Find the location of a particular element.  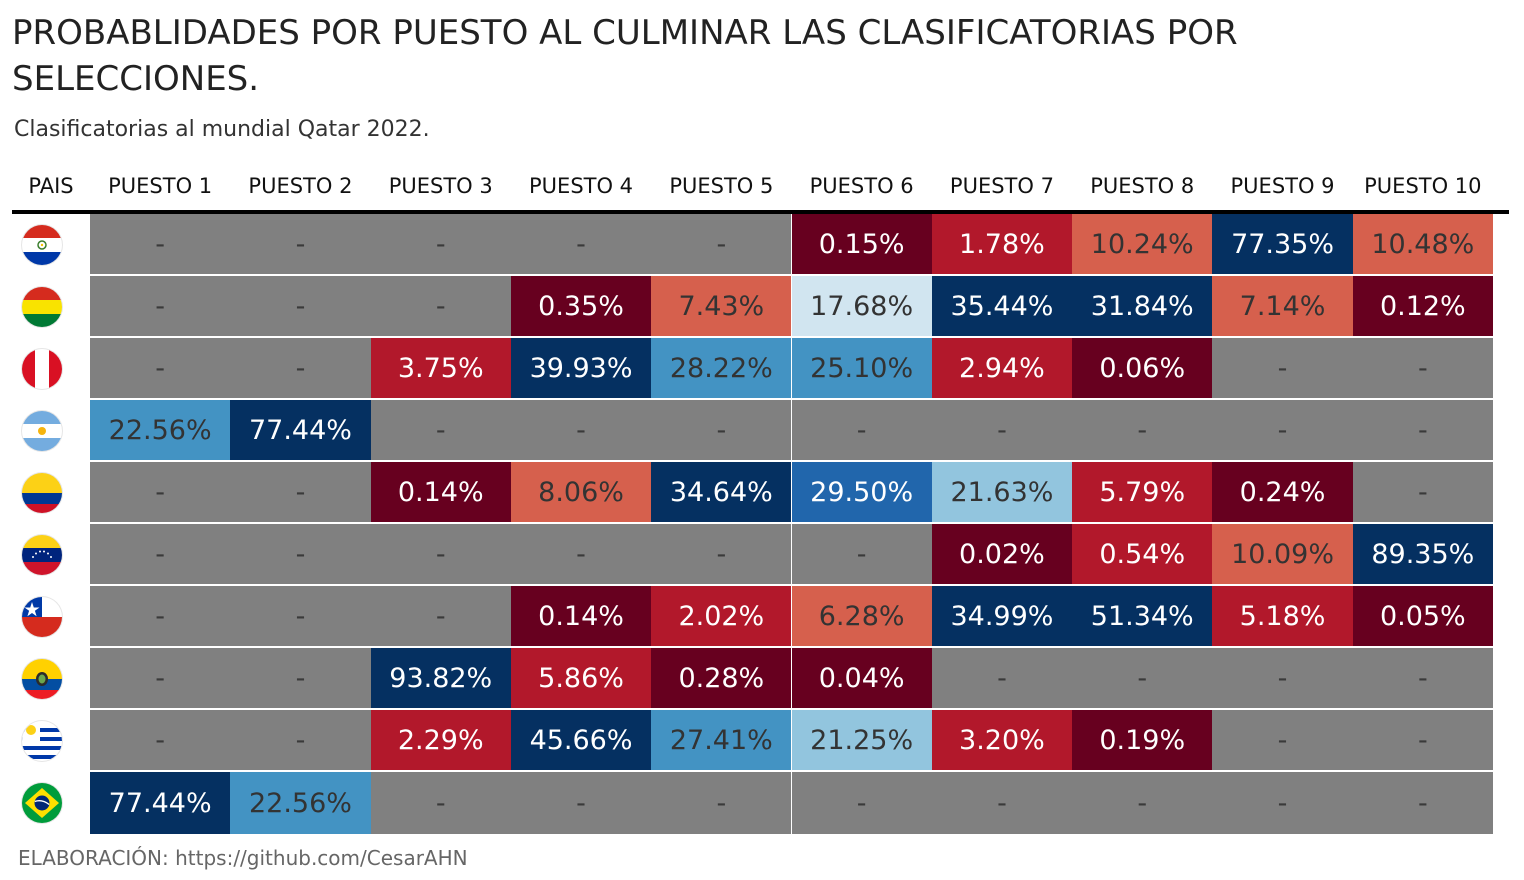

table-cell: 0.28% is located at coordinates (721, 678).